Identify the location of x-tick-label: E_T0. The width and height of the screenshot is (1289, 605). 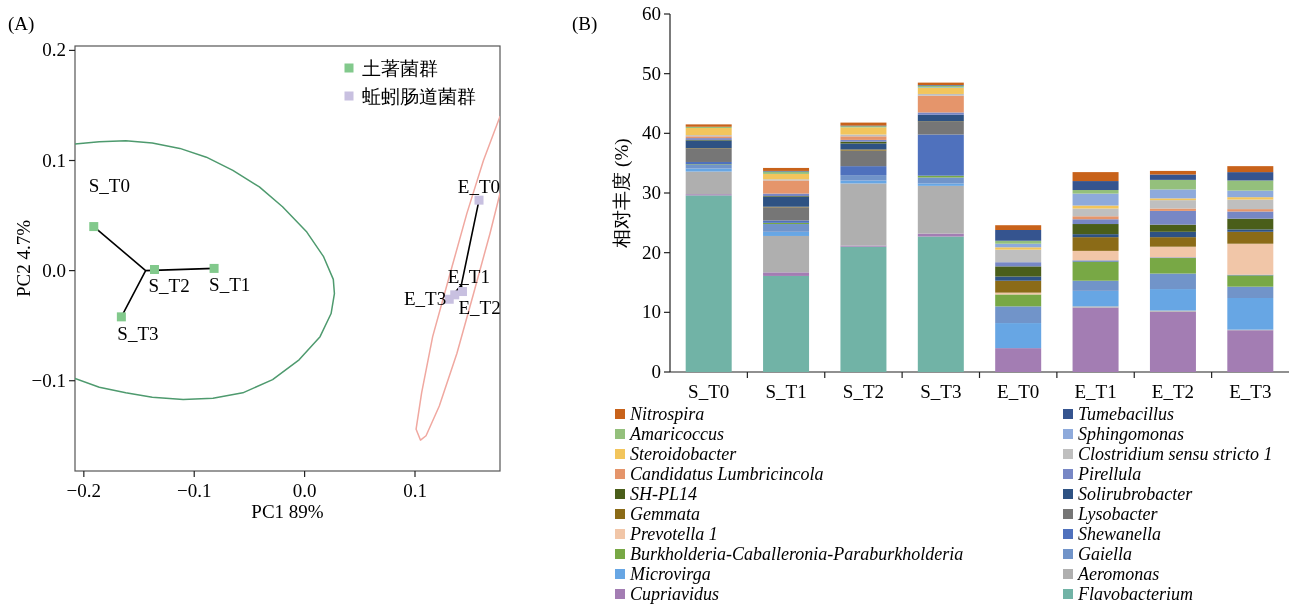
(1018, 391).